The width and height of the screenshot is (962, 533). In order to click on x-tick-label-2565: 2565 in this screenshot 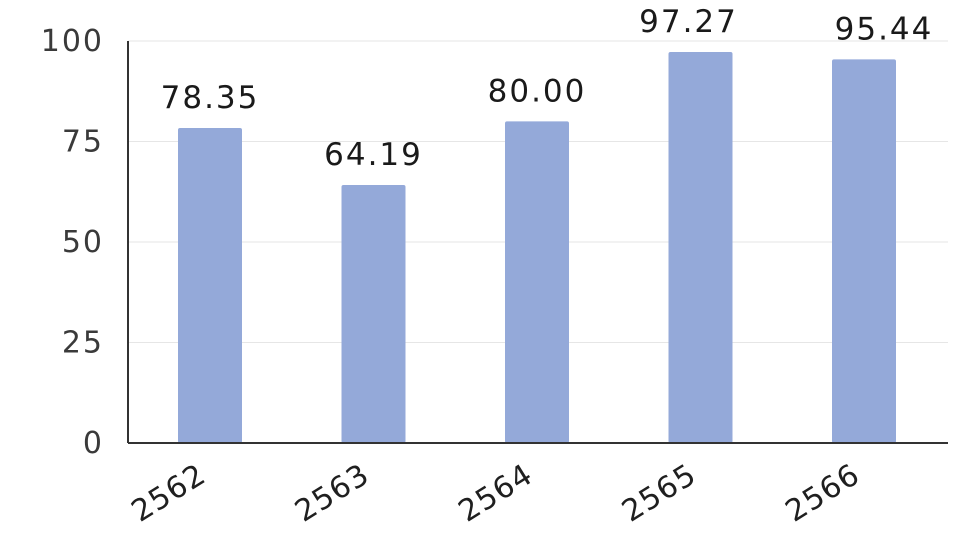, I will do `click(659, 493)`.